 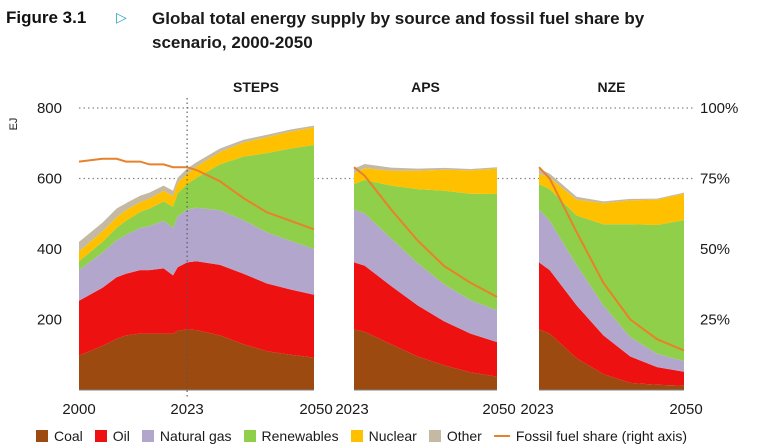 I want to click on legend-item-renewables: Renewables, so click(x=291, y=436).